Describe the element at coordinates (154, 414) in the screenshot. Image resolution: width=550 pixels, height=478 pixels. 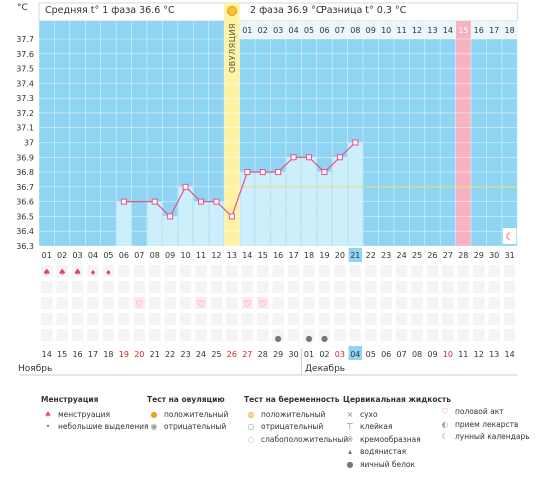
I see `sun-positive-icon: ●` at that location.